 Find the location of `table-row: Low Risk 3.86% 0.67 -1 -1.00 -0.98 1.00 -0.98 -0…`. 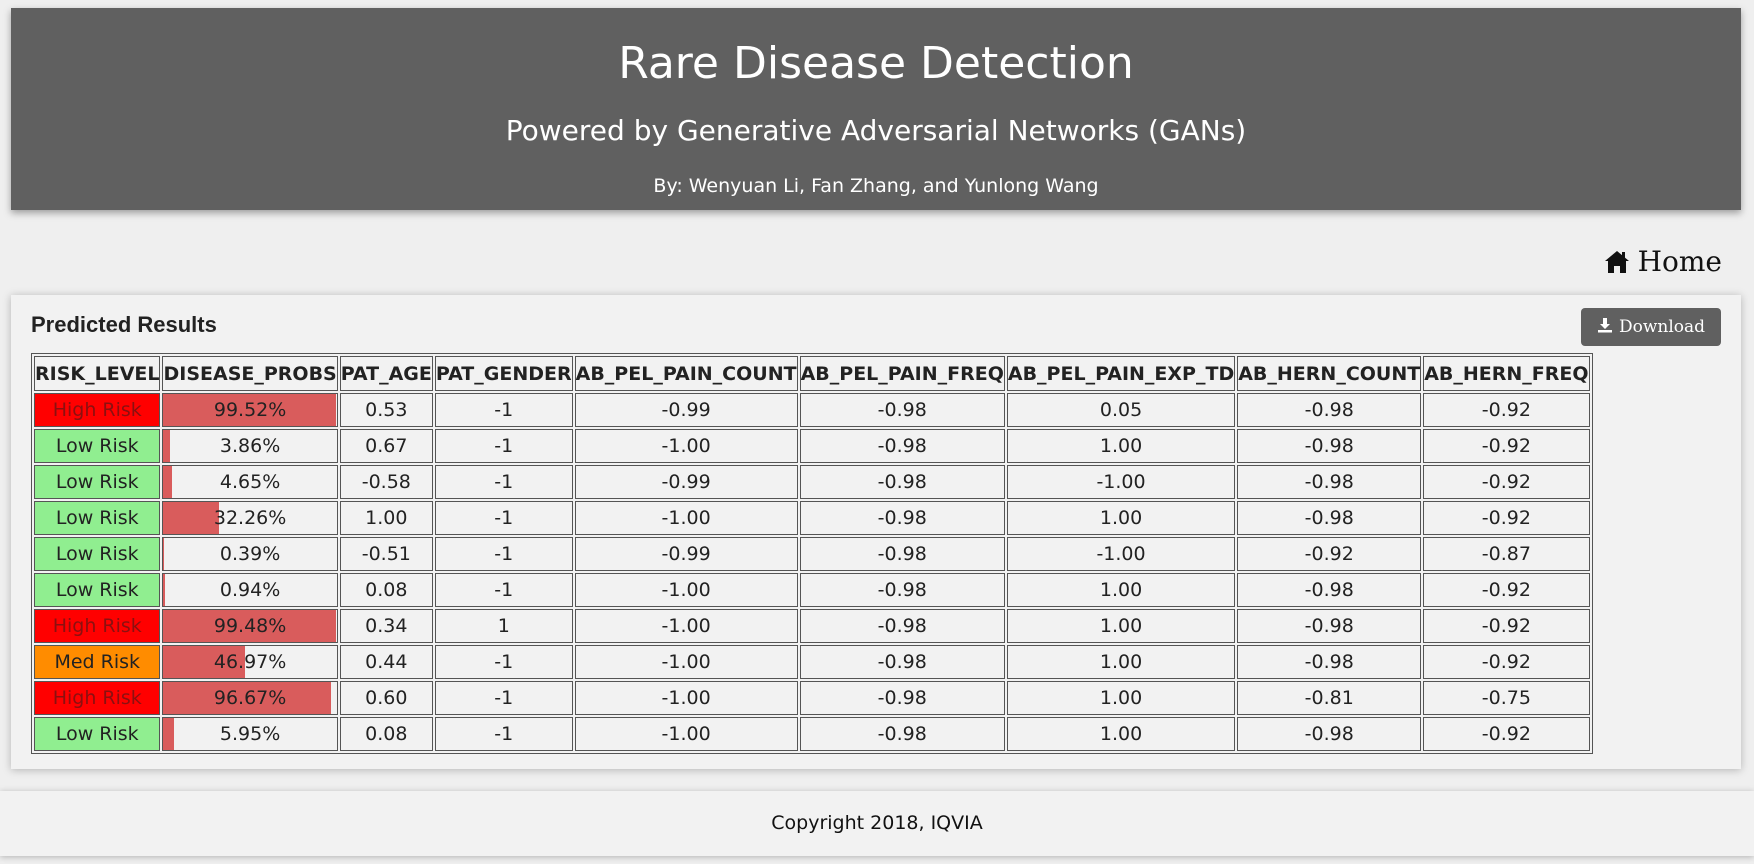

table-row: Low Risk 3.86% 0.67 -1 -1.00 -0.98 1.00 -0.98 -0… is located at coordinates (812, 446).